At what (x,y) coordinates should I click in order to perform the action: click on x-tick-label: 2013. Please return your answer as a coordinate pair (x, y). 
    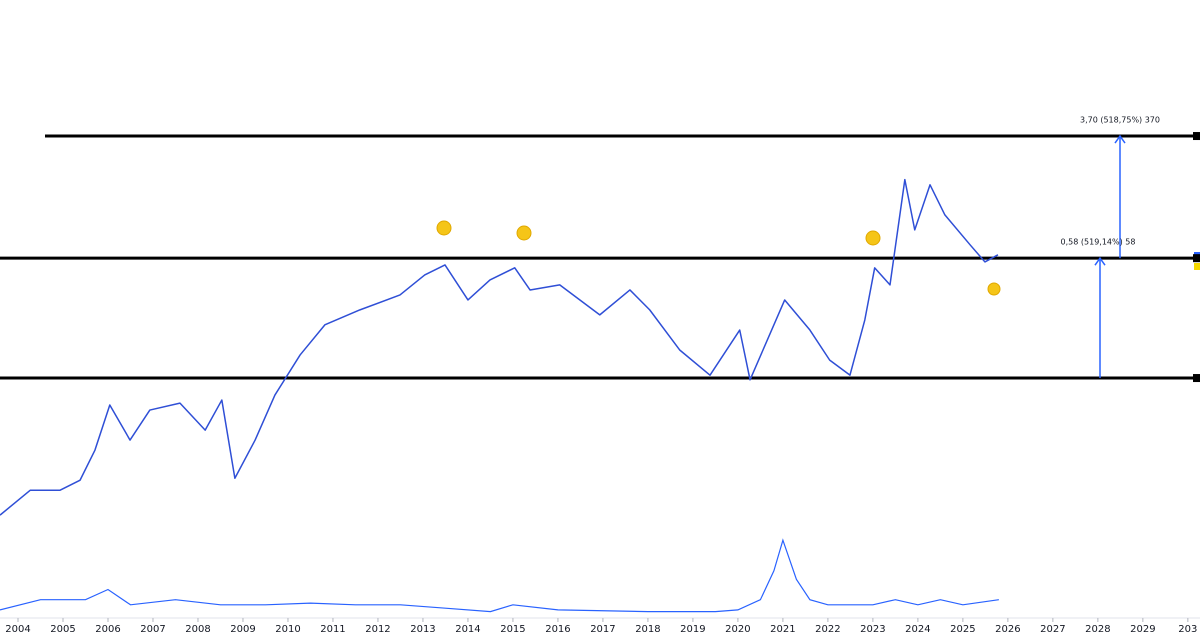
    Looking at the image, I should click on (422, 629).